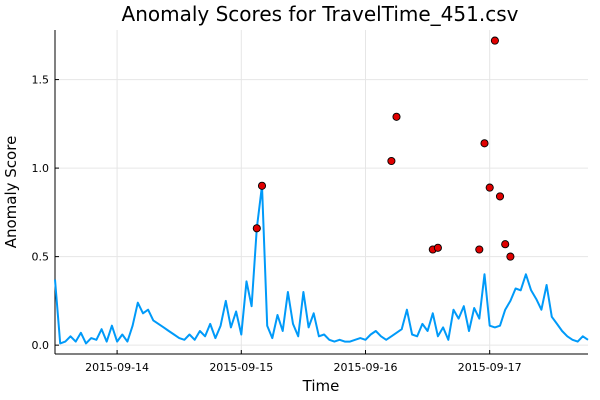 The width and height of the screenshot is (600, 400). I want to click on x-axis-label: Time, so click(321, 386).